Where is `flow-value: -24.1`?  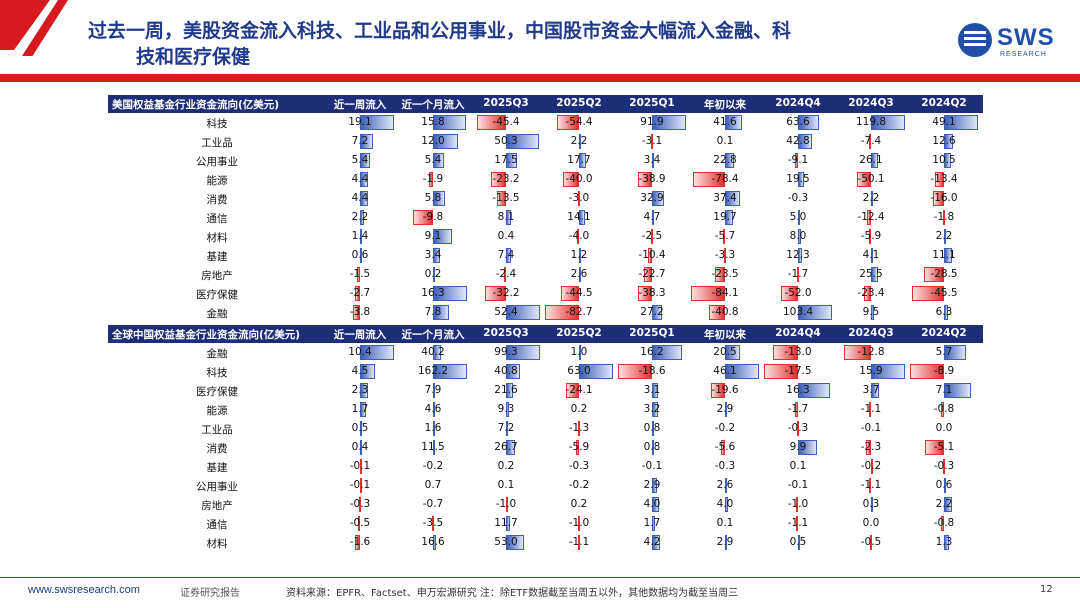
flow-value: -24.1 is located at coordinates (579, 390).